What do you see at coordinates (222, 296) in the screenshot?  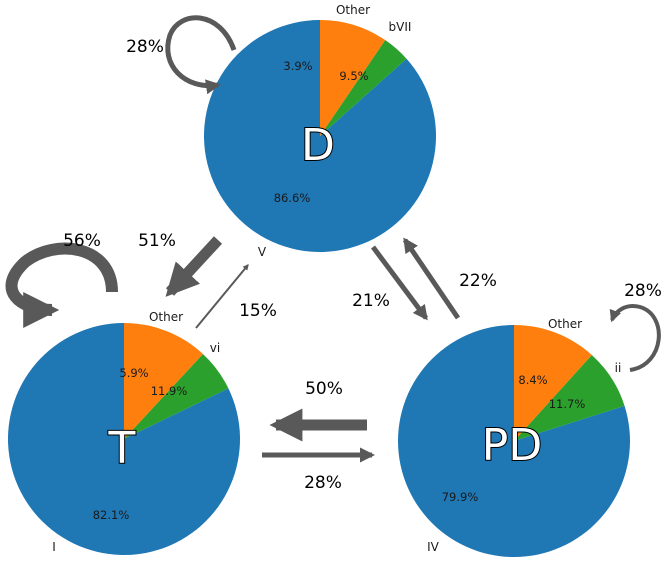 I see `arrow-t-to-d` at bounding box center [222, 296].